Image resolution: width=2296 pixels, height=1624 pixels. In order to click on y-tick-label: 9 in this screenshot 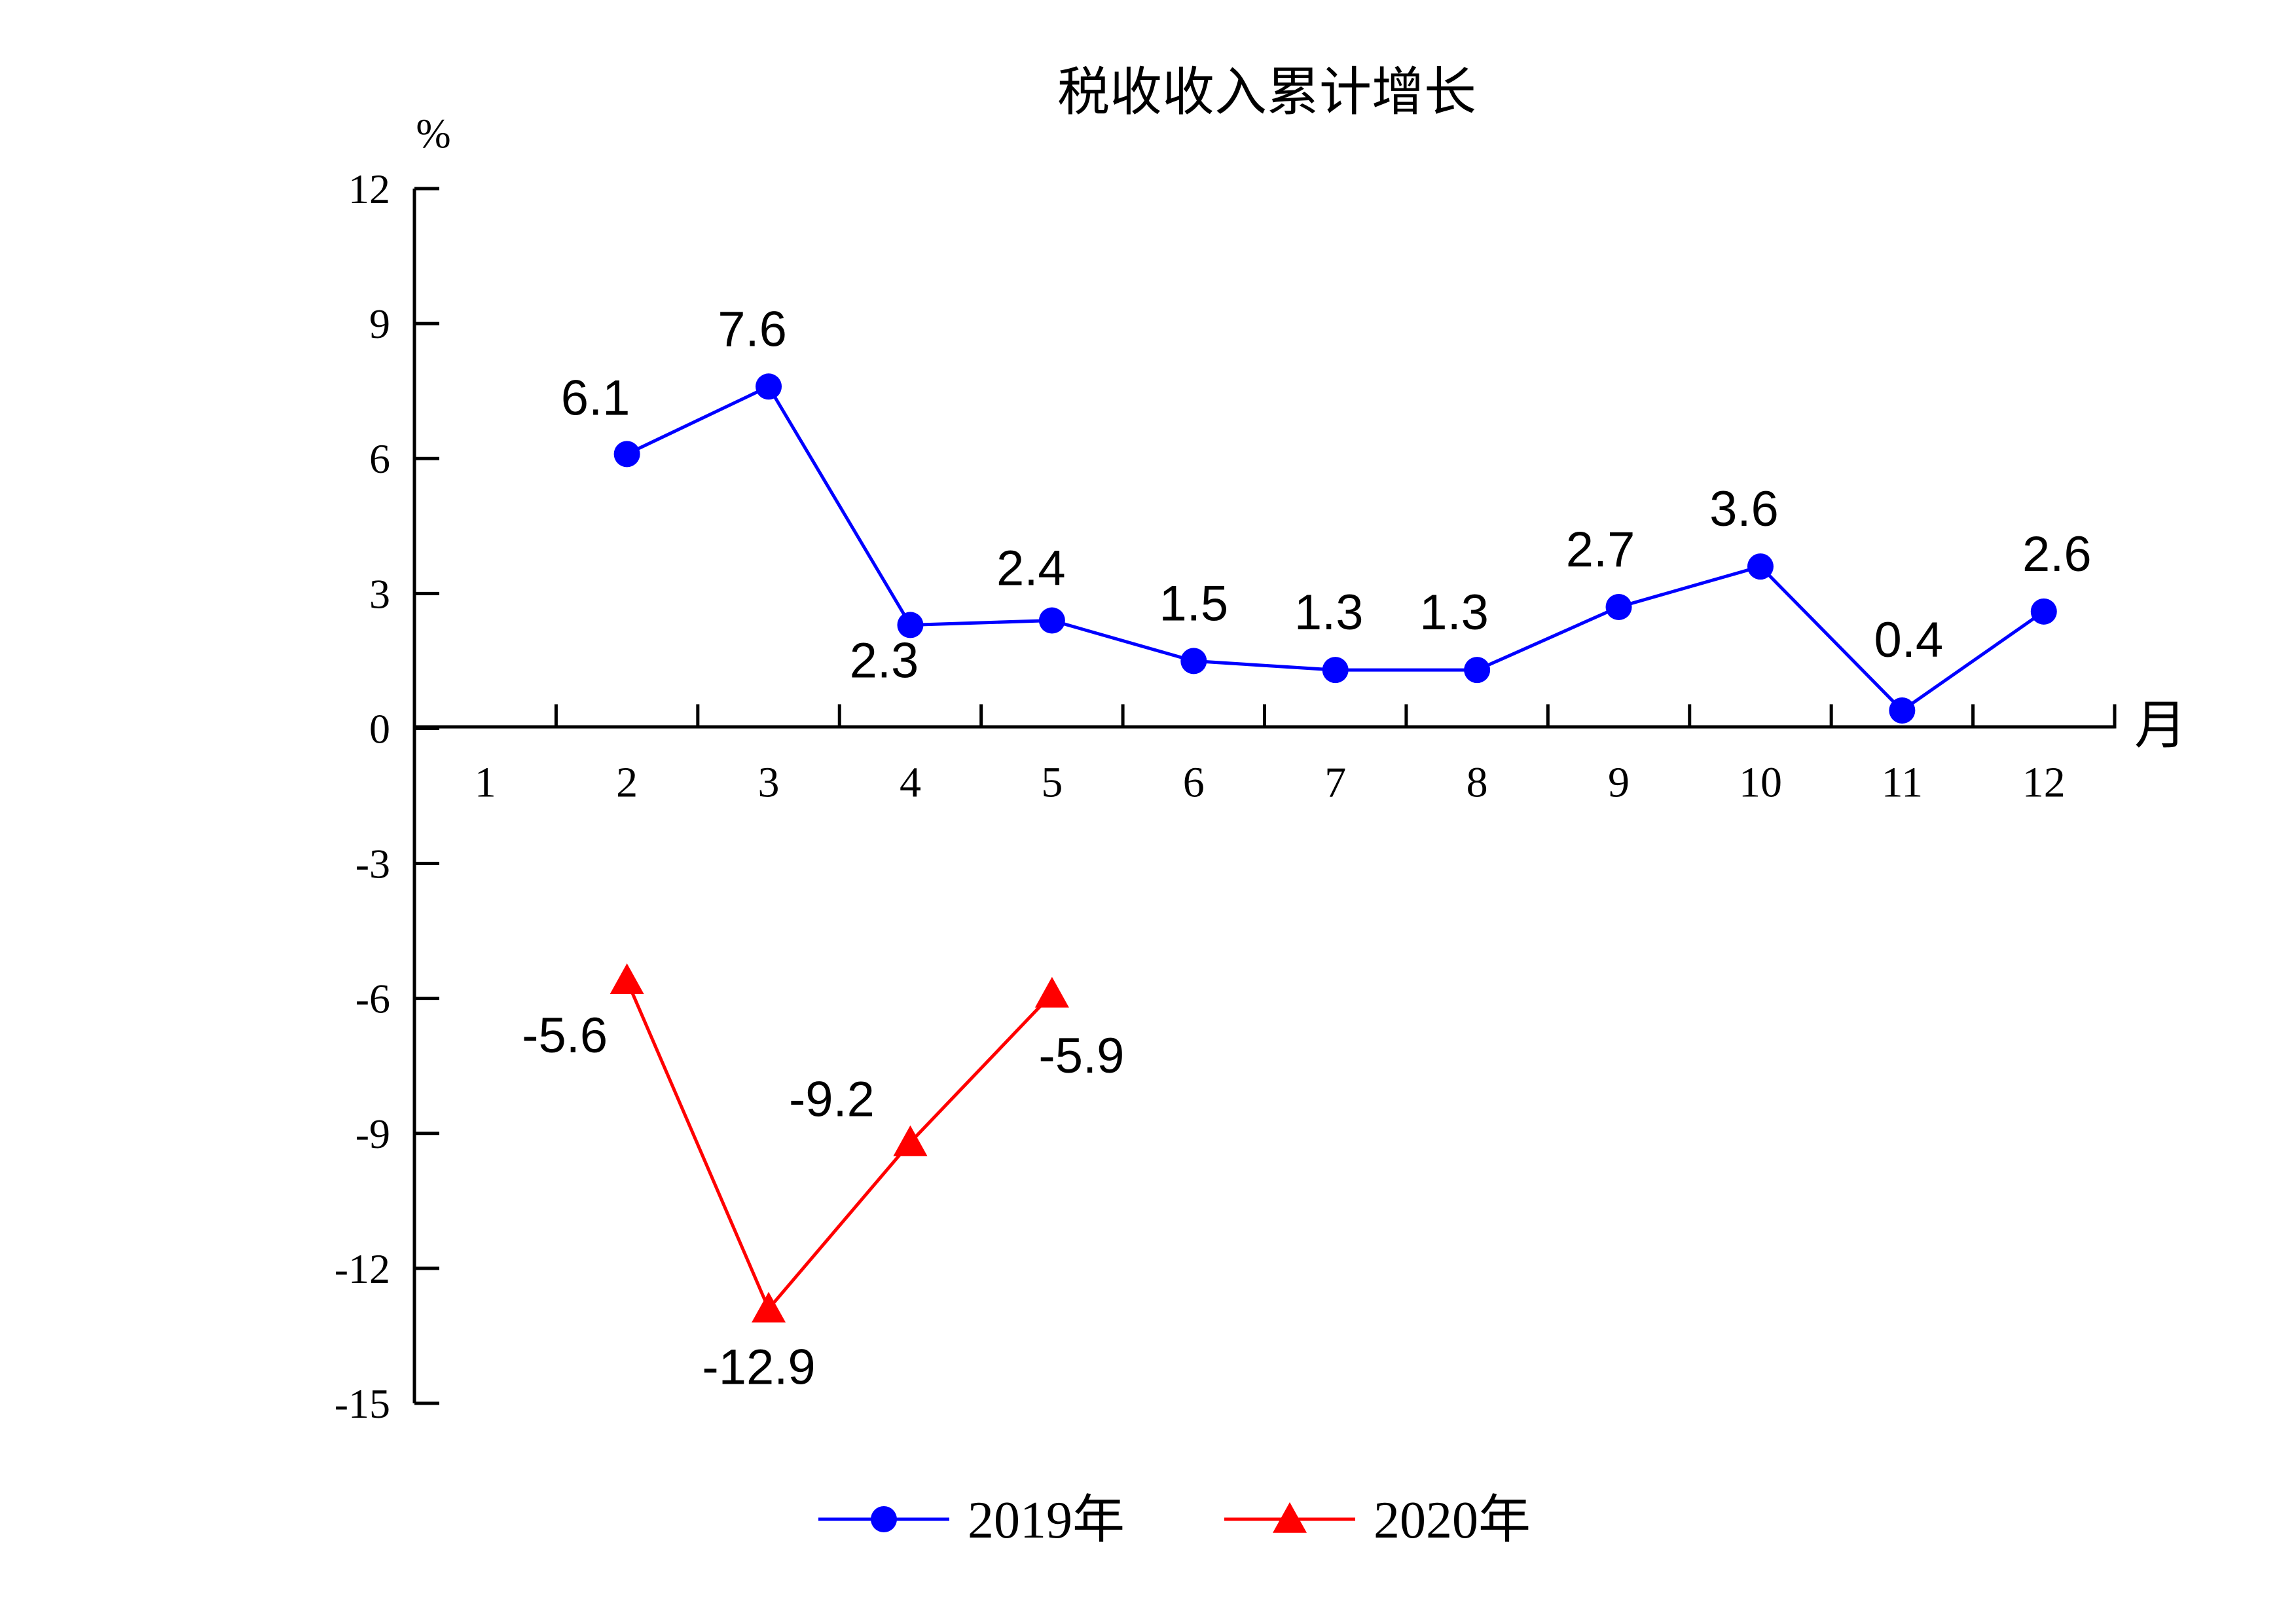, I will do `click(379, 324)`.